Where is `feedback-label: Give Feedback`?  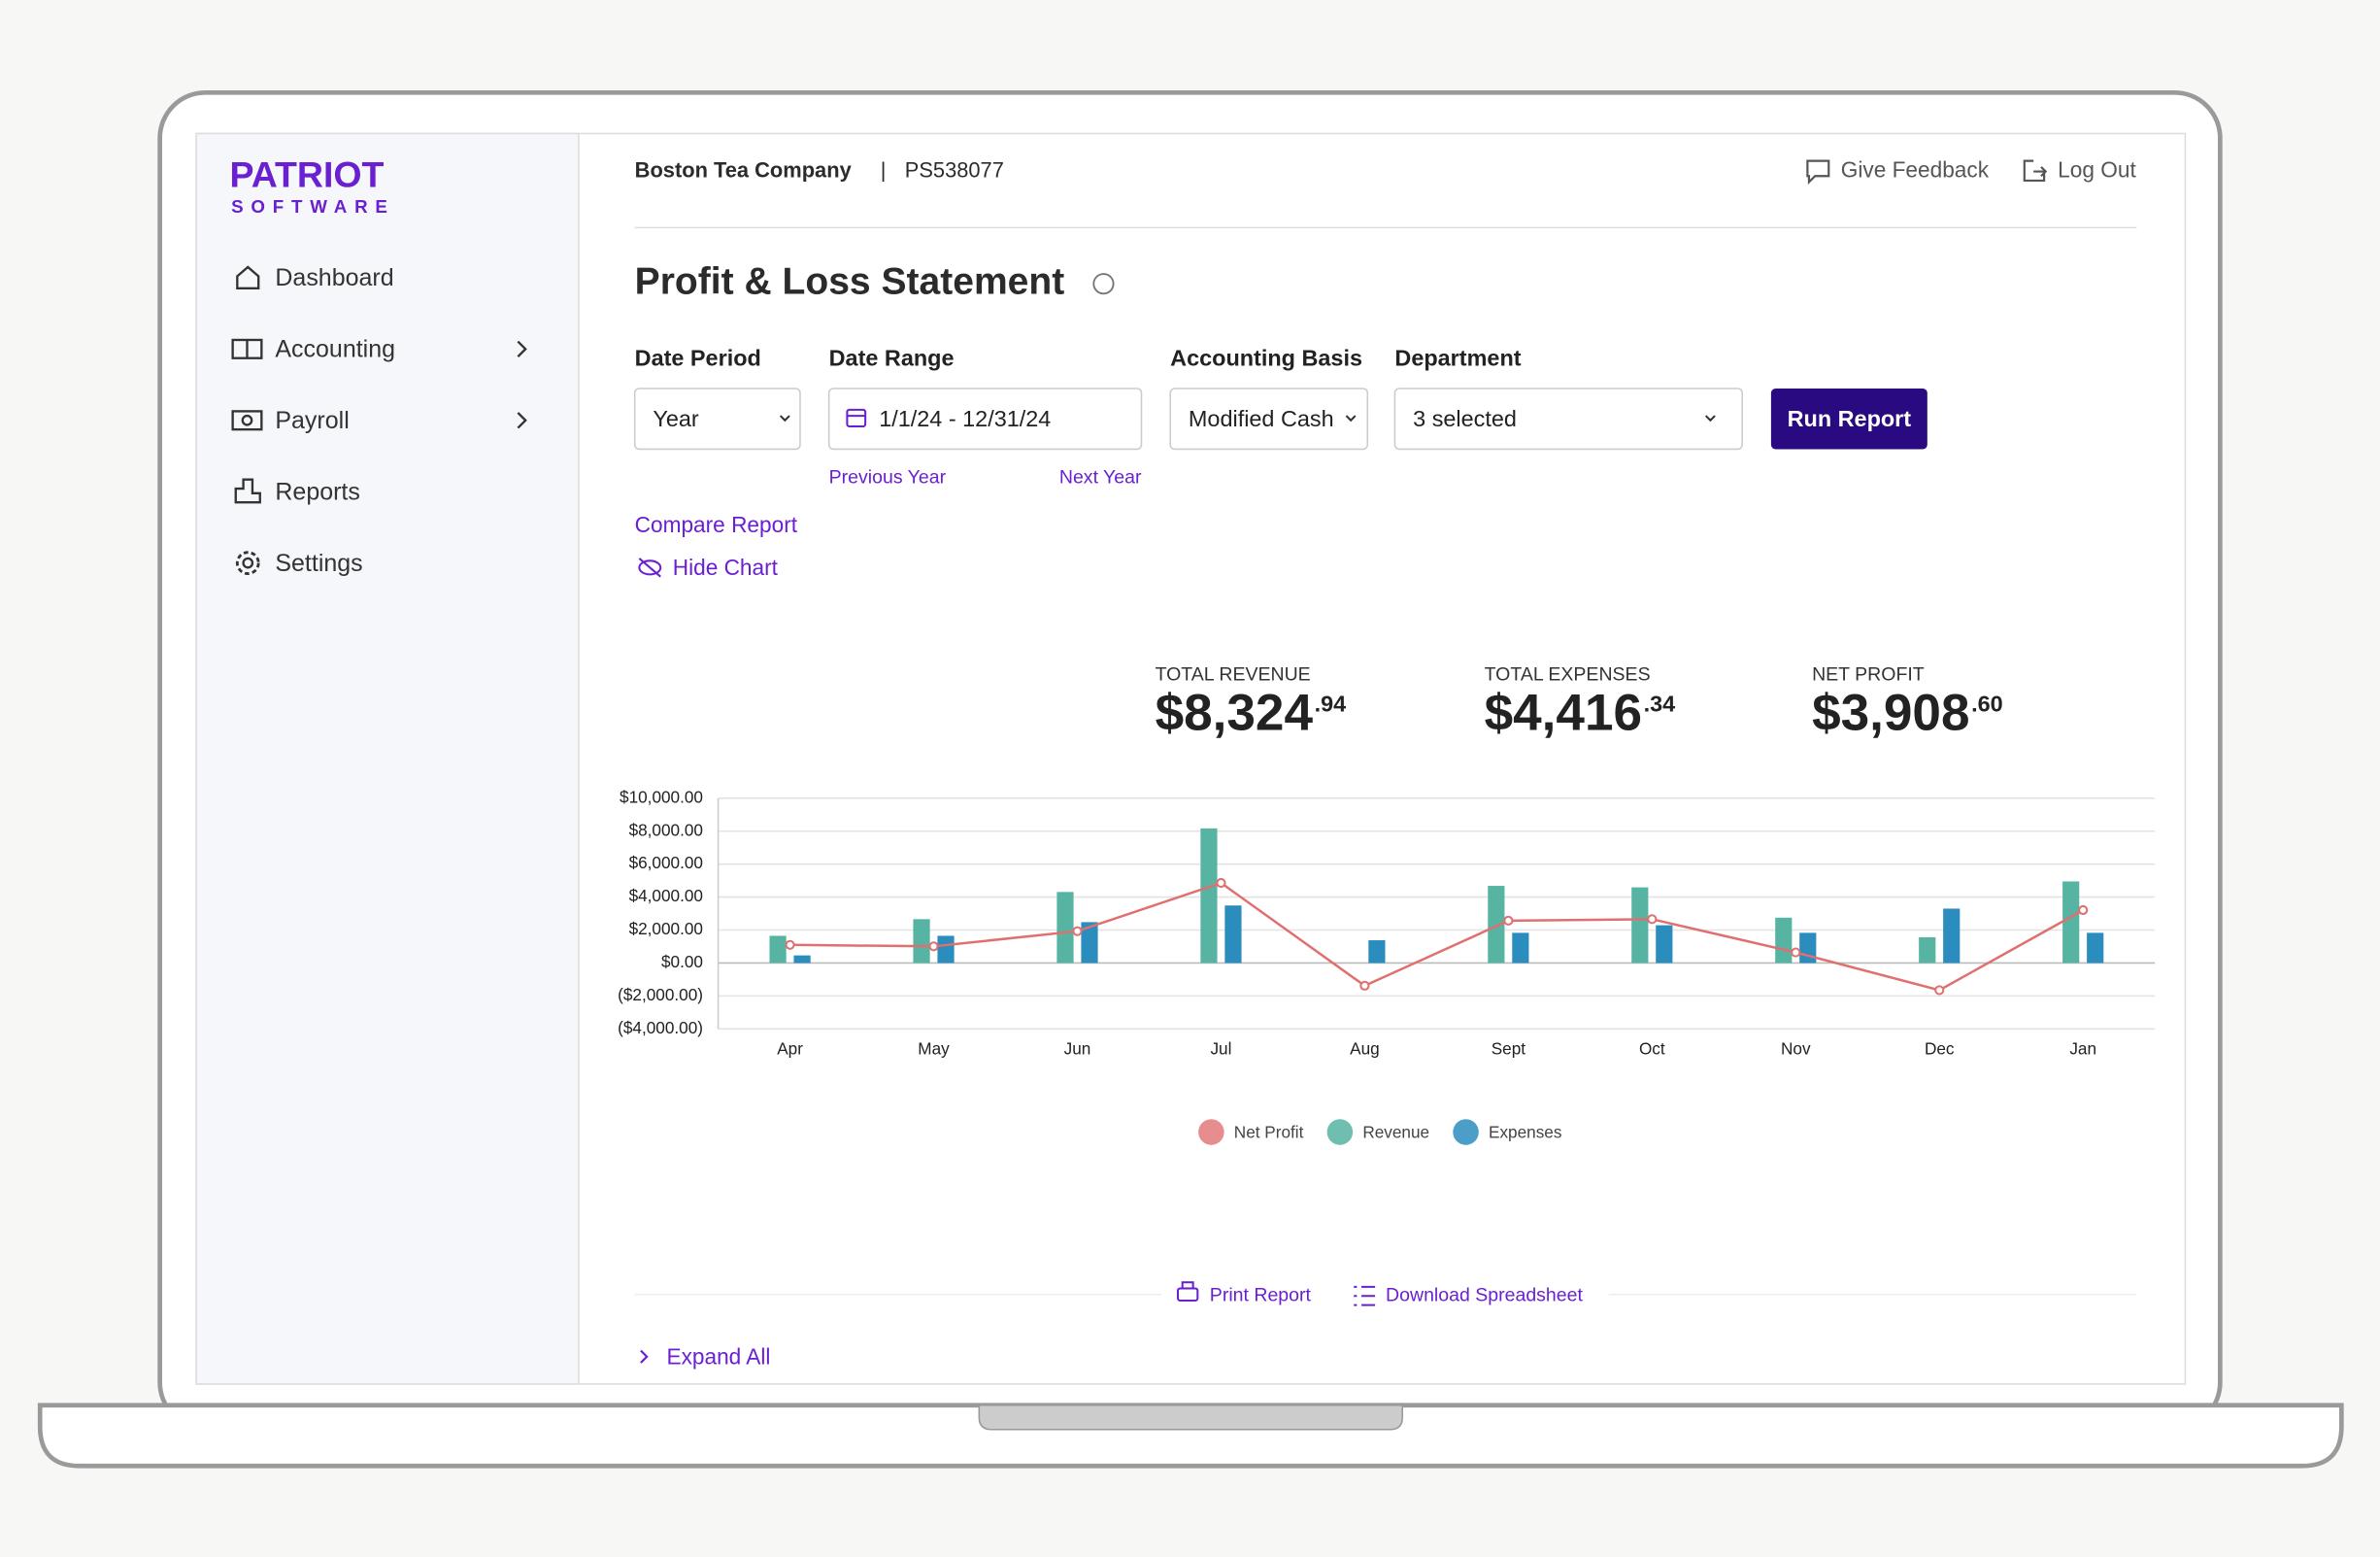 feedback-label: Give Feedback is located at coordinates (1915, 170).